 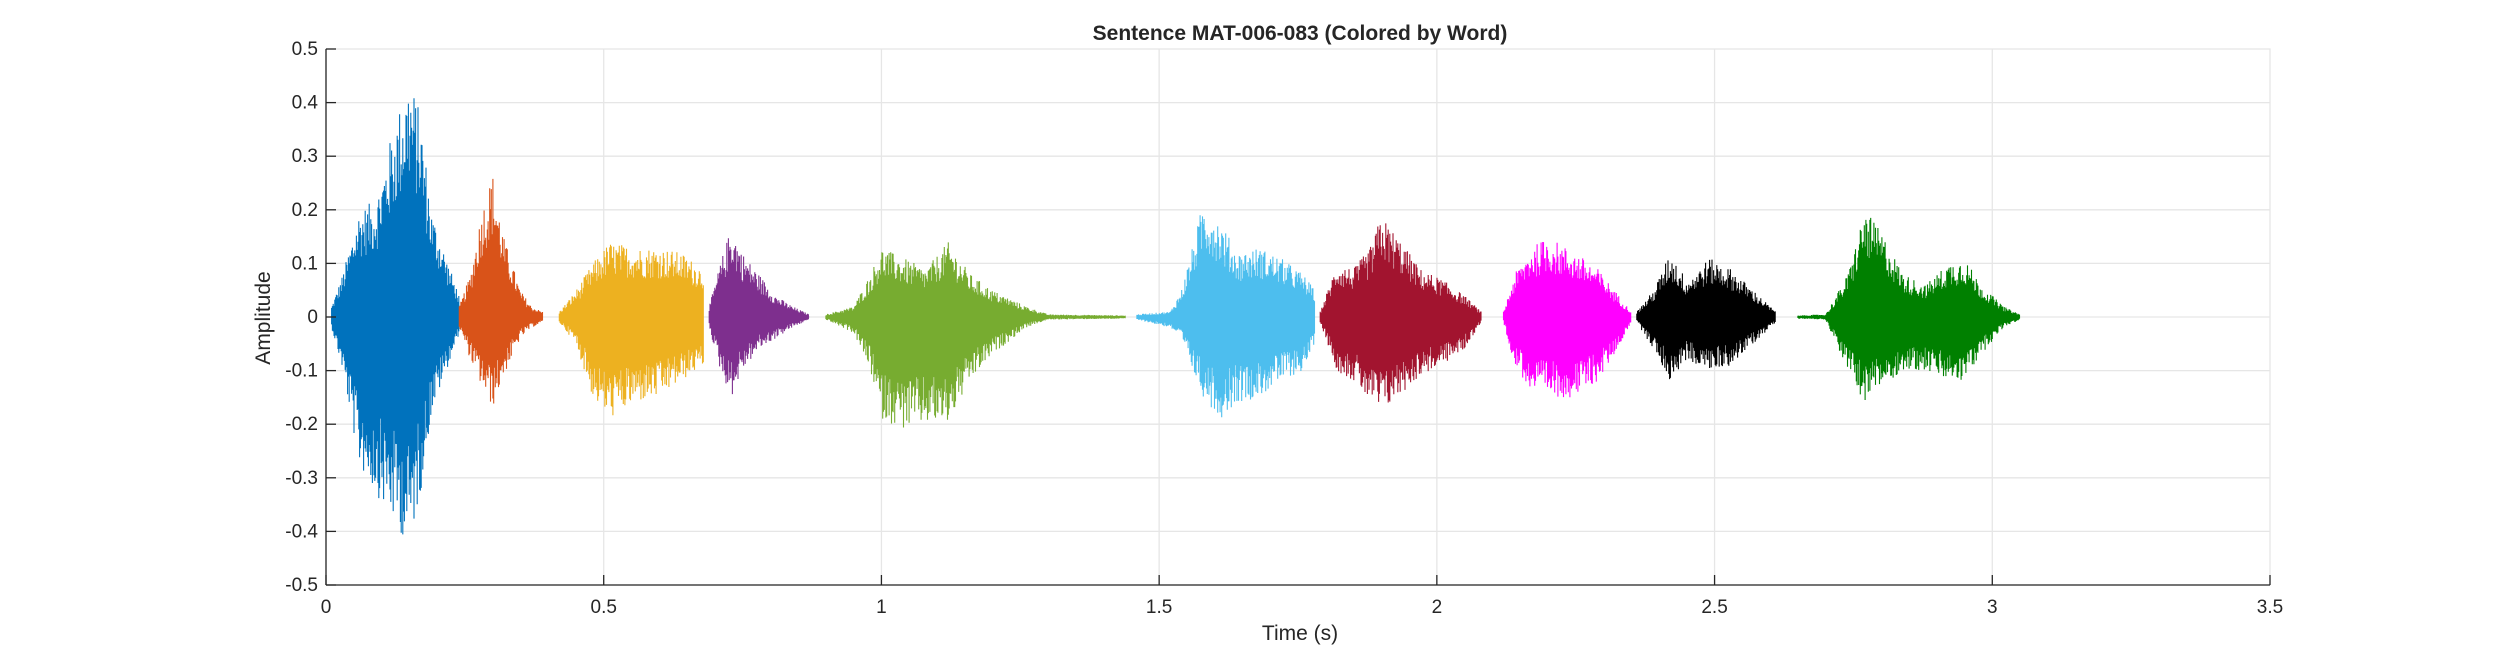 I want to click on y-axis-label: Amplitude, so click(x=263, y=317).